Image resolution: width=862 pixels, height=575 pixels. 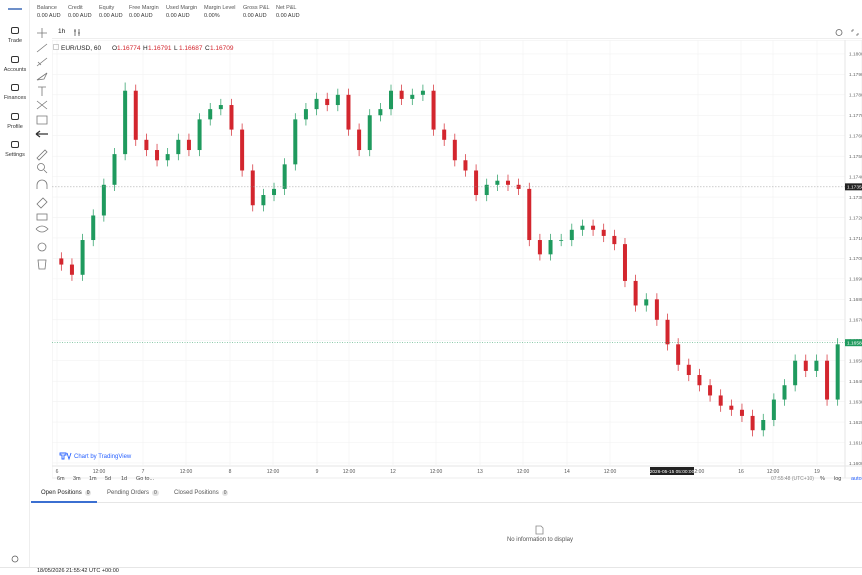 What do you see at coordinates (15, 41) in the screenshot?
I see `nav-item: Trade` at bounding box center [15, 41].